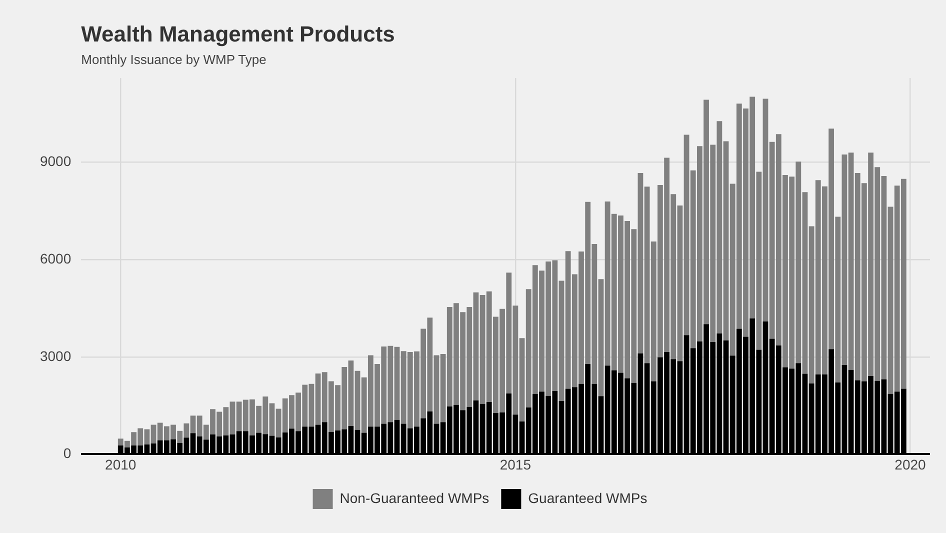 This screenshot has width=946, height=533. Describe the element at coordinates (238, 33) in the screenshot. I see `chart-title: Wealth Management Products` at that location.